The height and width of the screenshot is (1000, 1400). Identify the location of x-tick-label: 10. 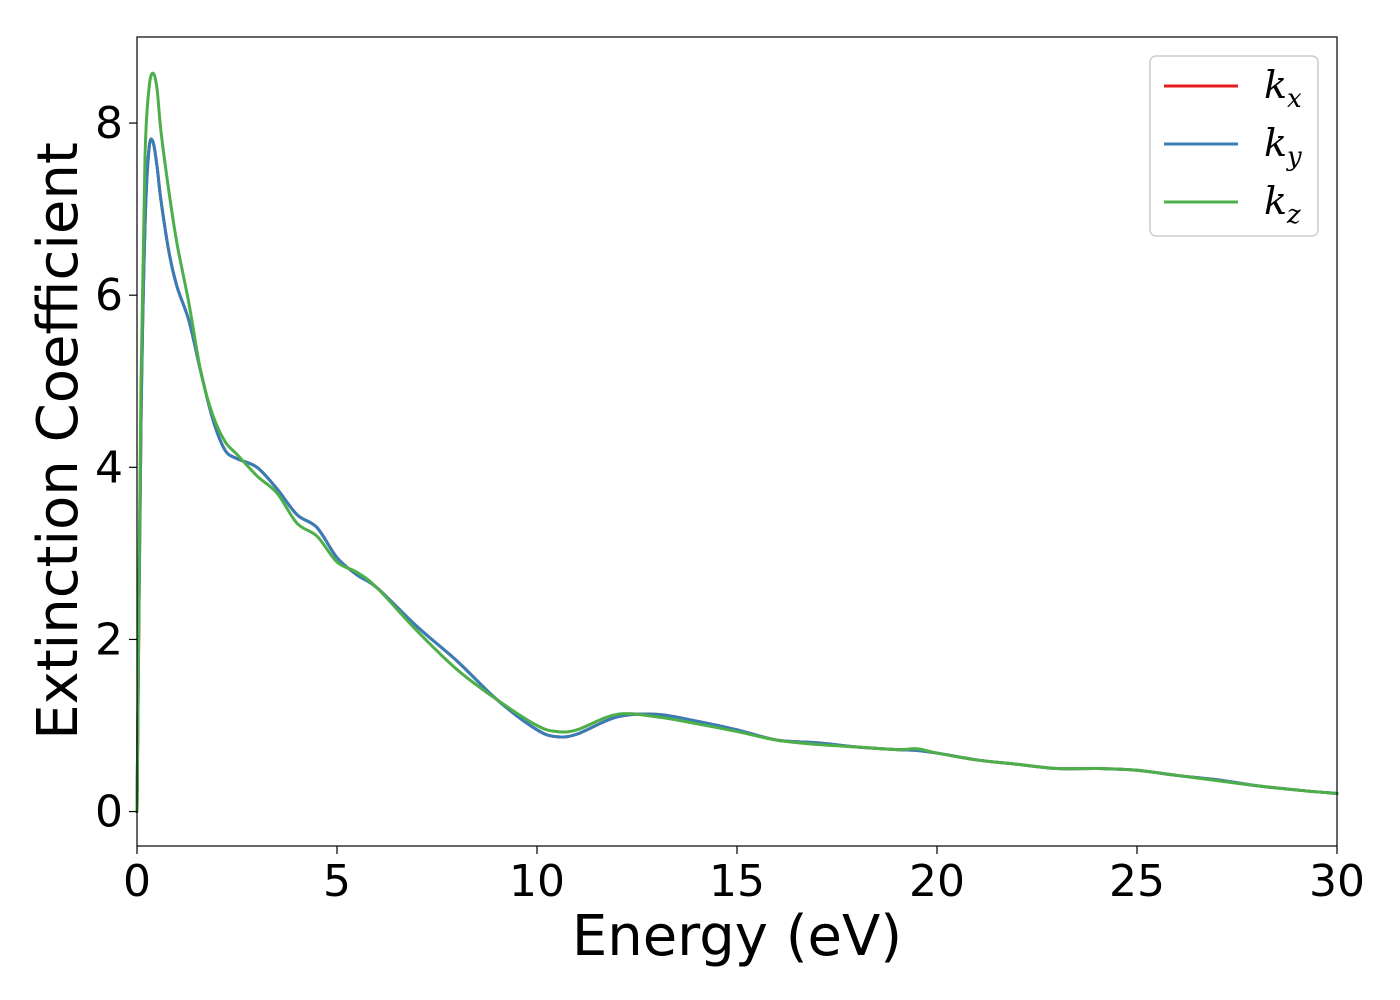
(537, 881).